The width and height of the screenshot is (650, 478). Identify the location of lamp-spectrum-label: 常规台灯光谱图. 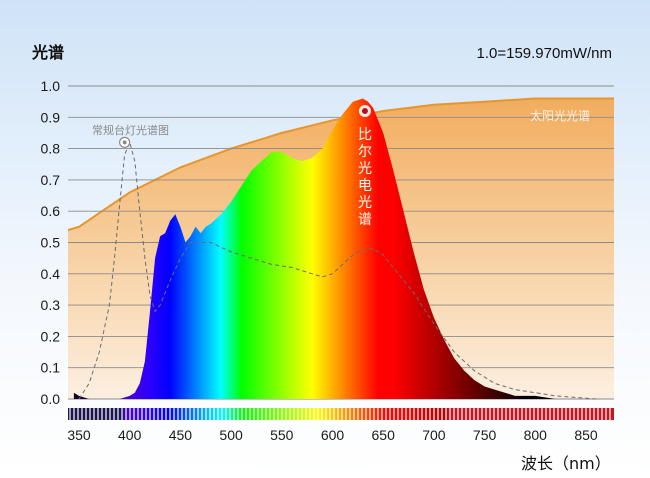
(130, 130).